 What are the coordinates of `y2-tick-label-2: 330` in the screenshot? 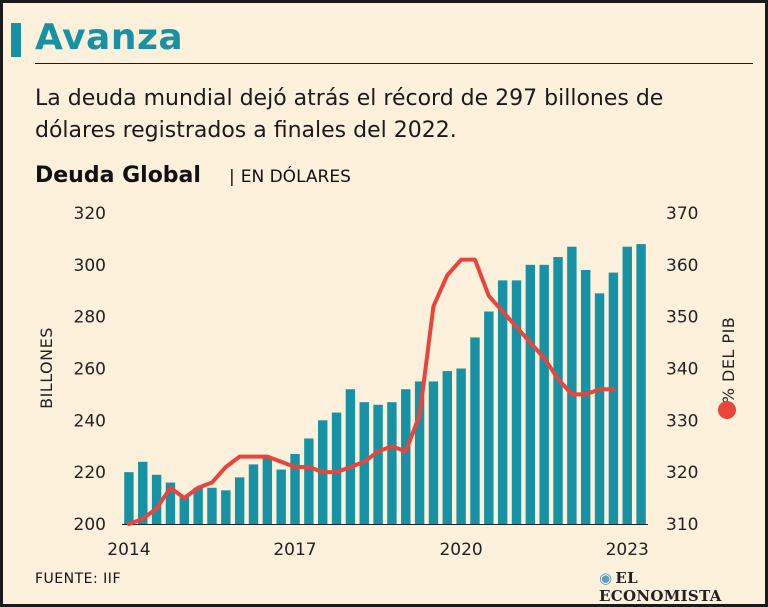 It's located at (682, 421).